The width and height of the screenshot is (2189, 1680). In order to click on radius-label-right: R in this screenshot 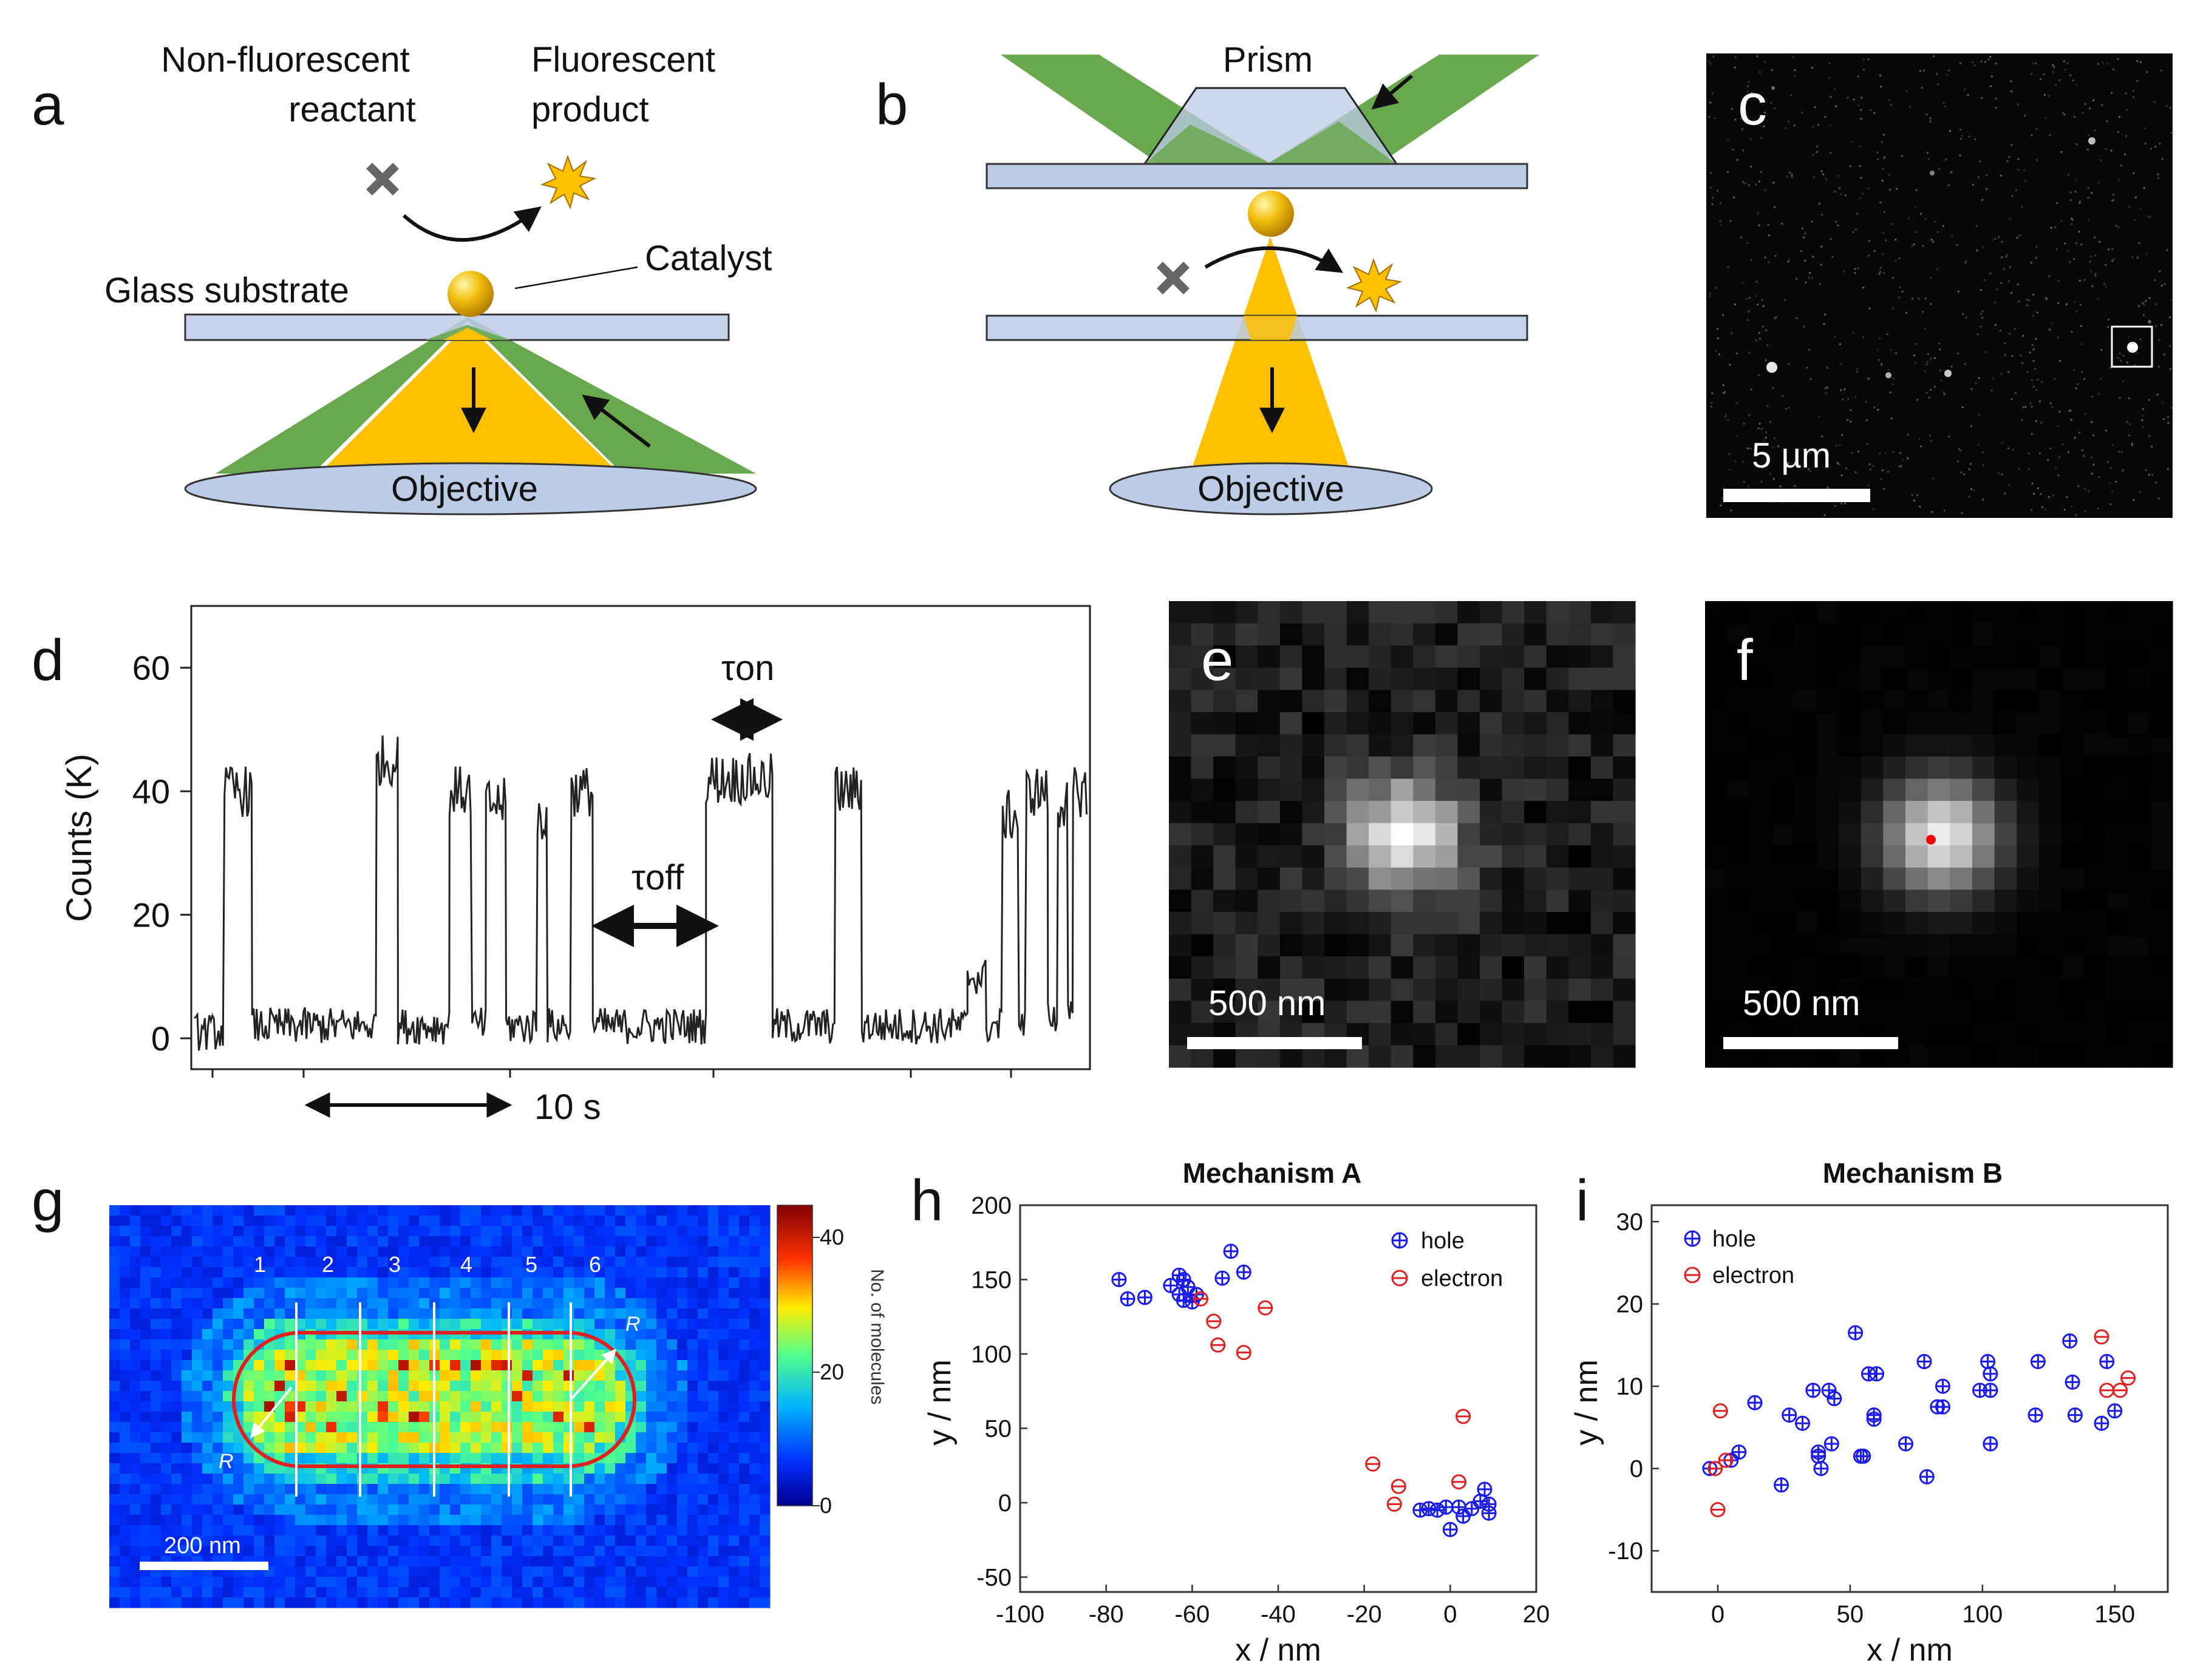, I will do `click(633, 1324)`.